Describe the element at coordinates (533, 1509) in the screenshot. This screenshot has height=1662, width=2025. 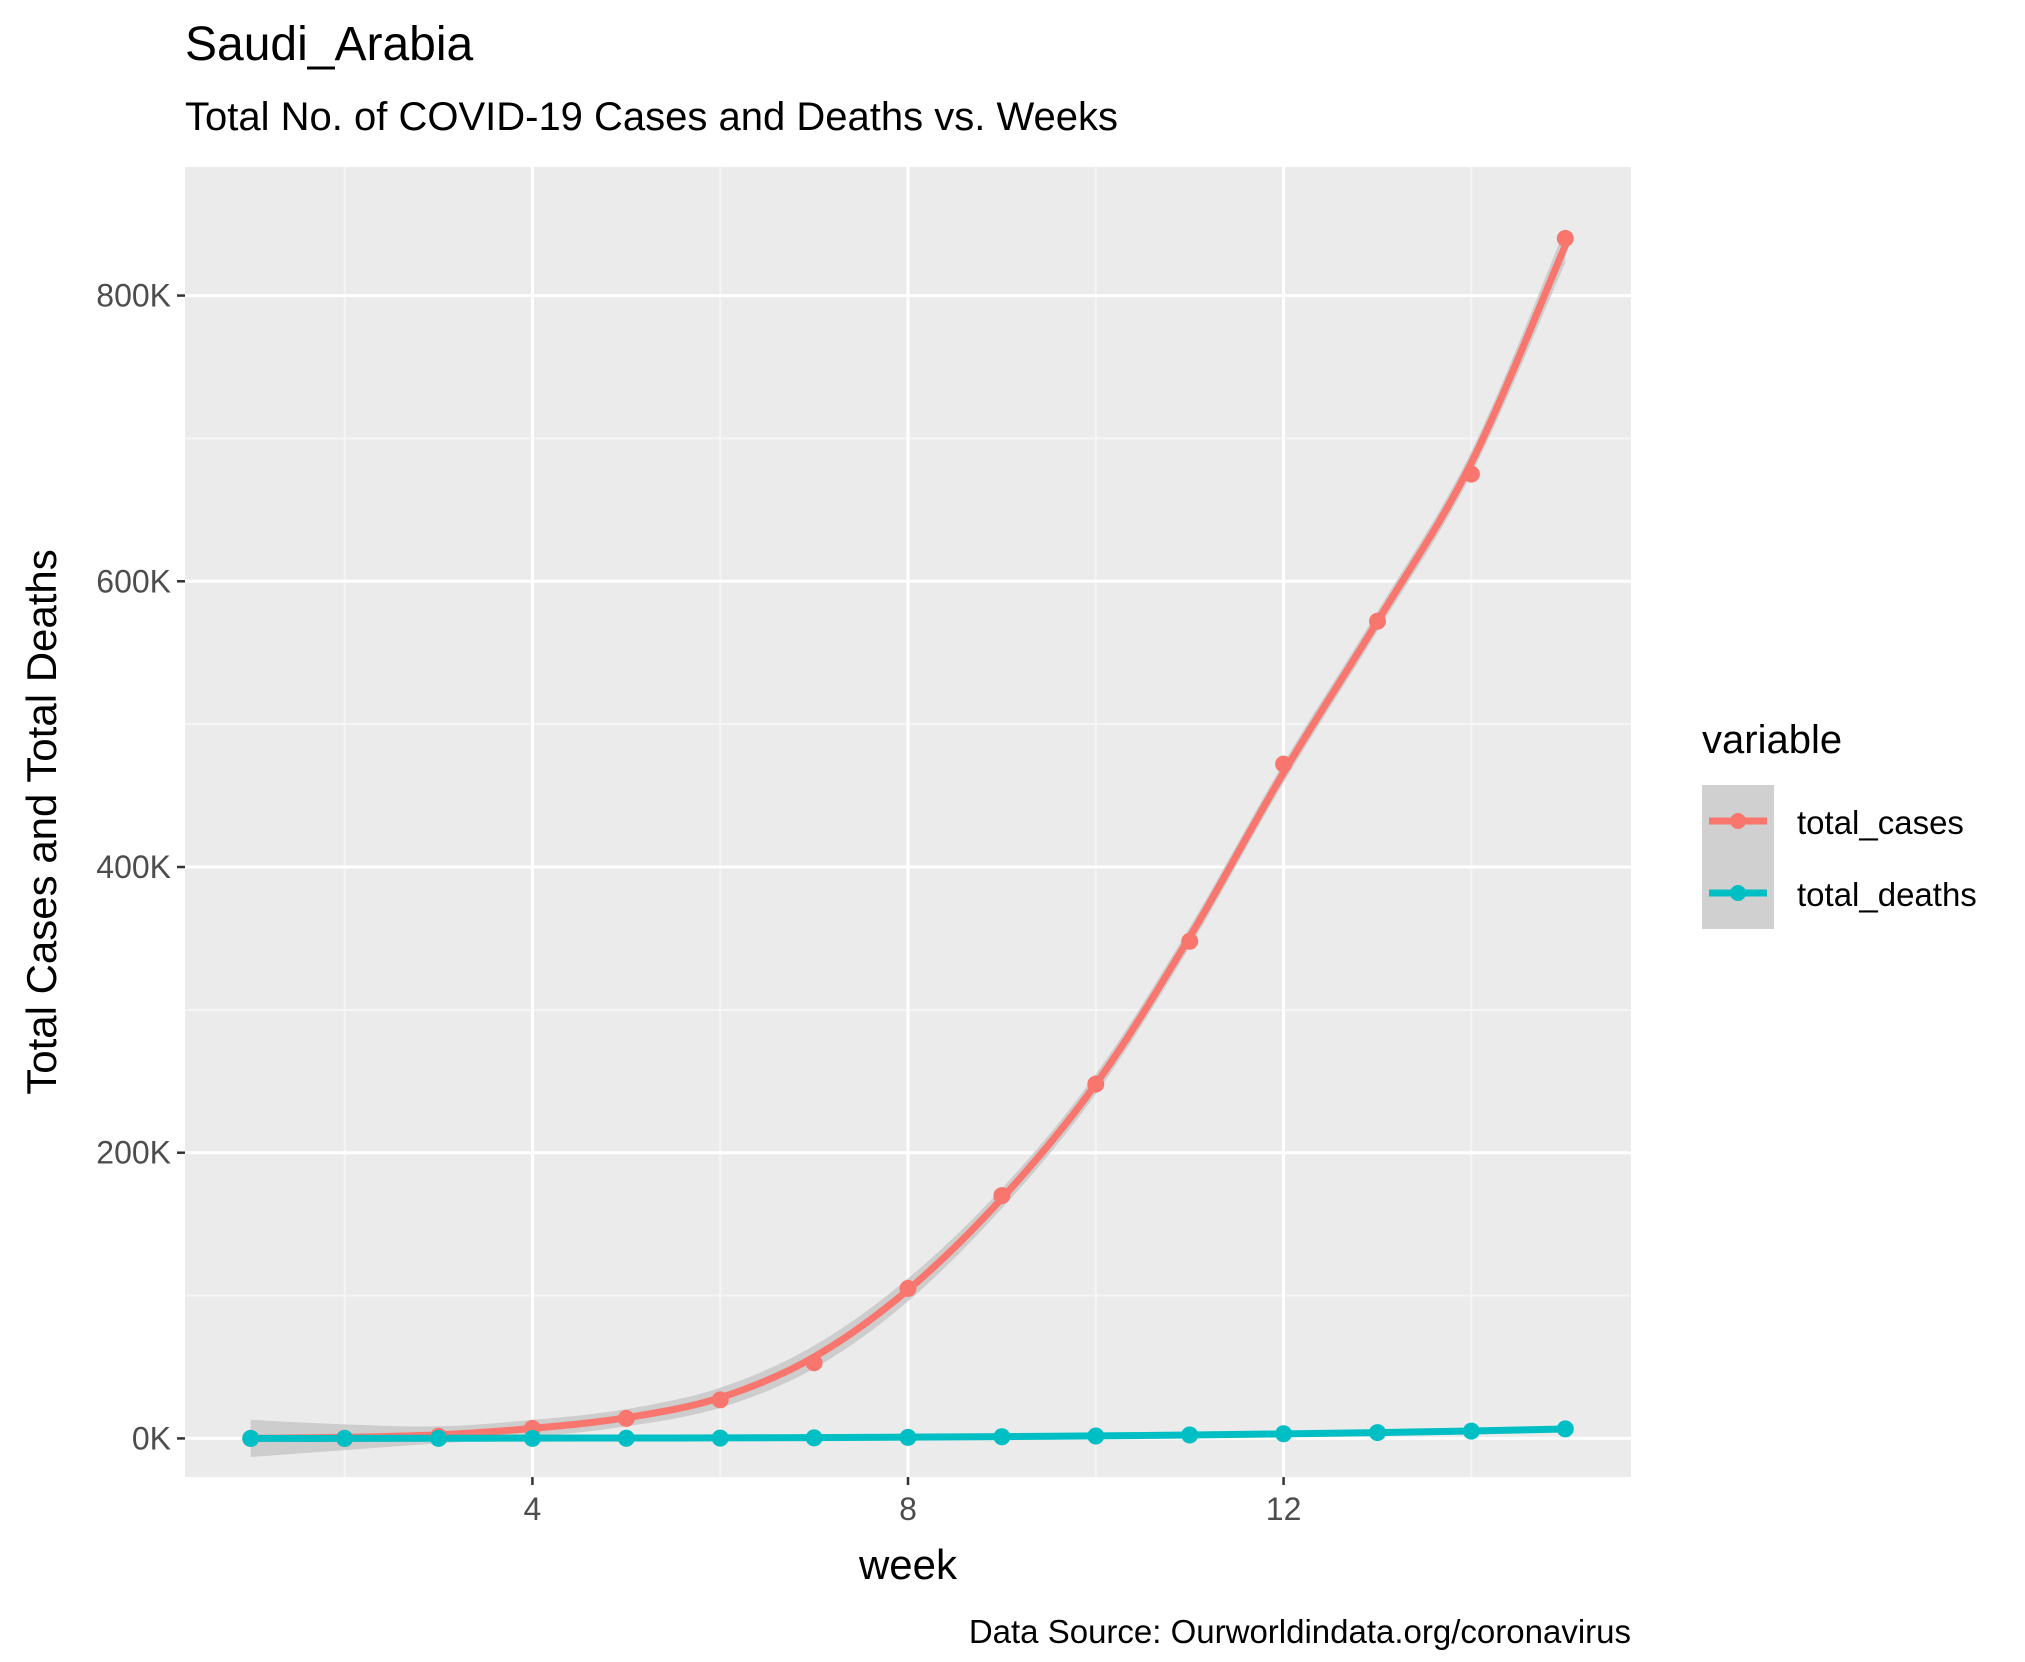
I see `x-tick-label: 4` at that location.